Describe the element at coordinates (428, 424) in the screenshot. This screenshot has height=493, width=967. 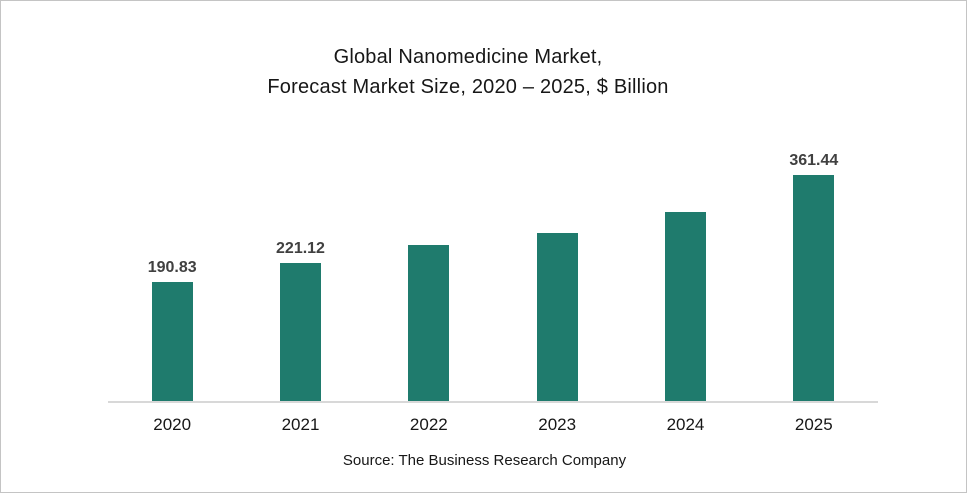
I see `x-axis-label-2022: 2022` at that location.